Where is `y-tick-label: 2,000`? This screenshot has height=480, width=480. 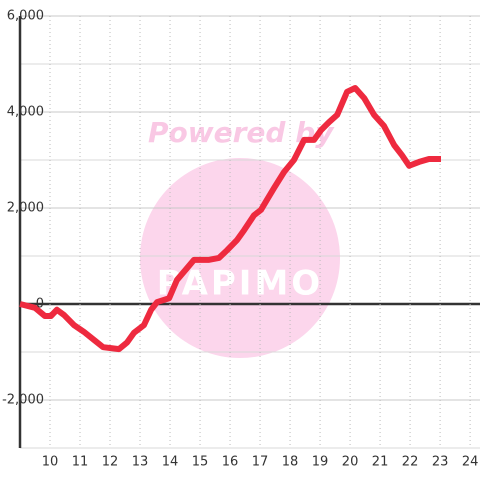 y-tick-label: 2,000 is located at coordinates (25, 208).